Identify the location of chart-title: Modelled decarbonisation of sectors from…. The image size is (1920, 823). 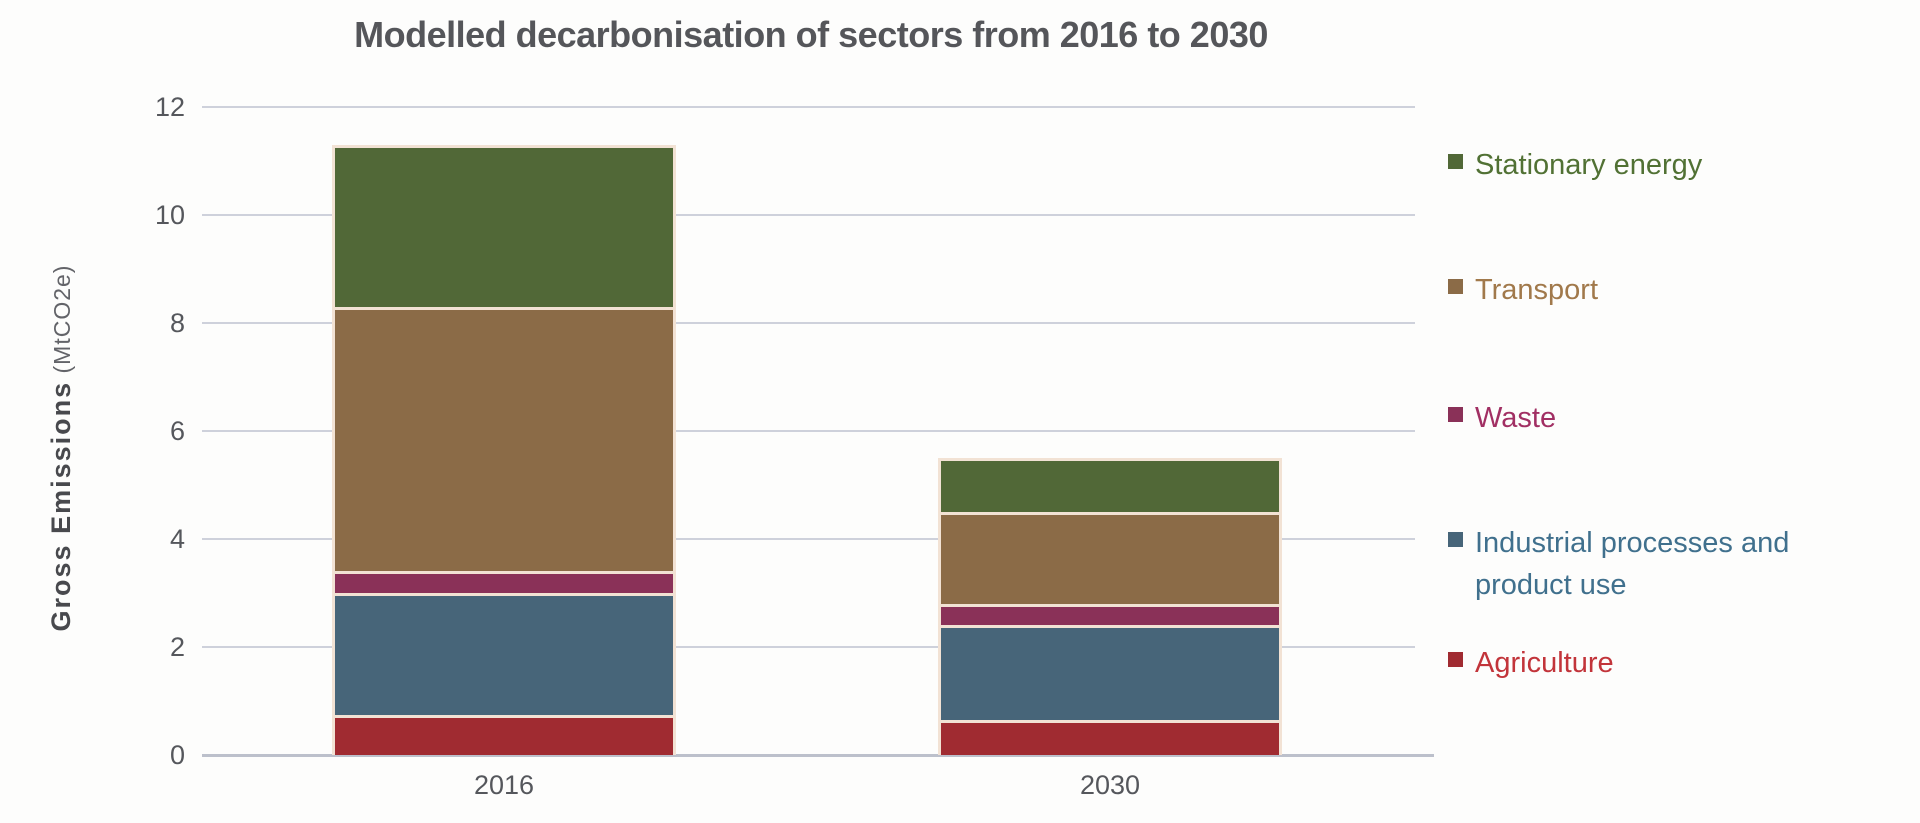
(811, 34).